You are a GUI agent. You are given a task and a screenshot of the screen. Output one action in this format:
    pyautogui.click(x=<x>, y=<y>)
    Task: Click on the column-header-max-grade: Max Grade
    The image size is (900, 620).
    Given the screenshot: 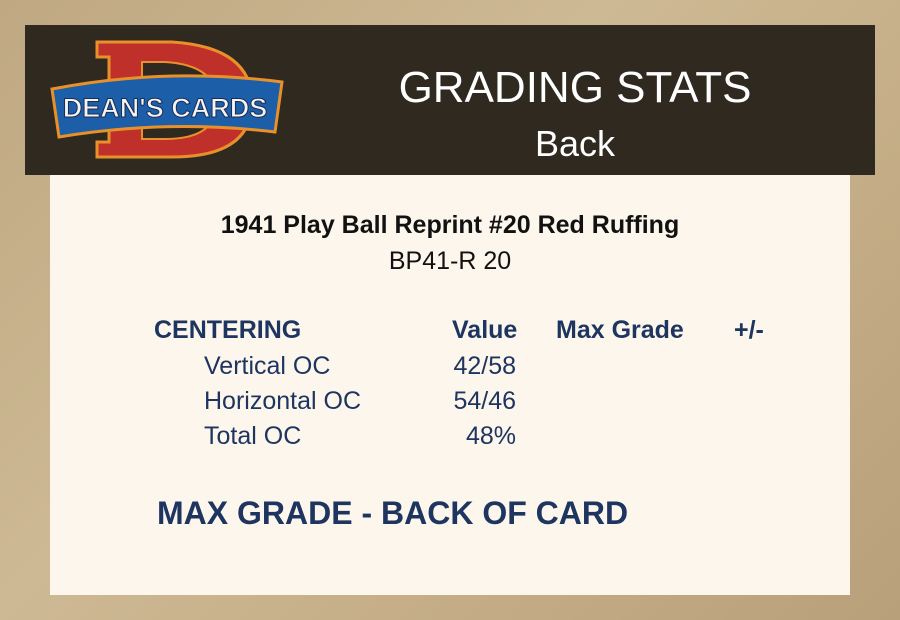 What is the action you would take?
    pyautogui.click(x=620, y=330)
    